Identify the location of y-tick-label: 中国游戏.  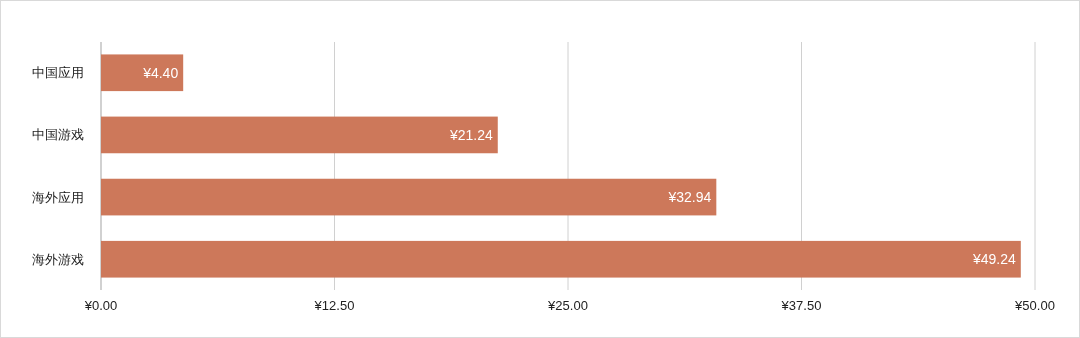
(58, 135).